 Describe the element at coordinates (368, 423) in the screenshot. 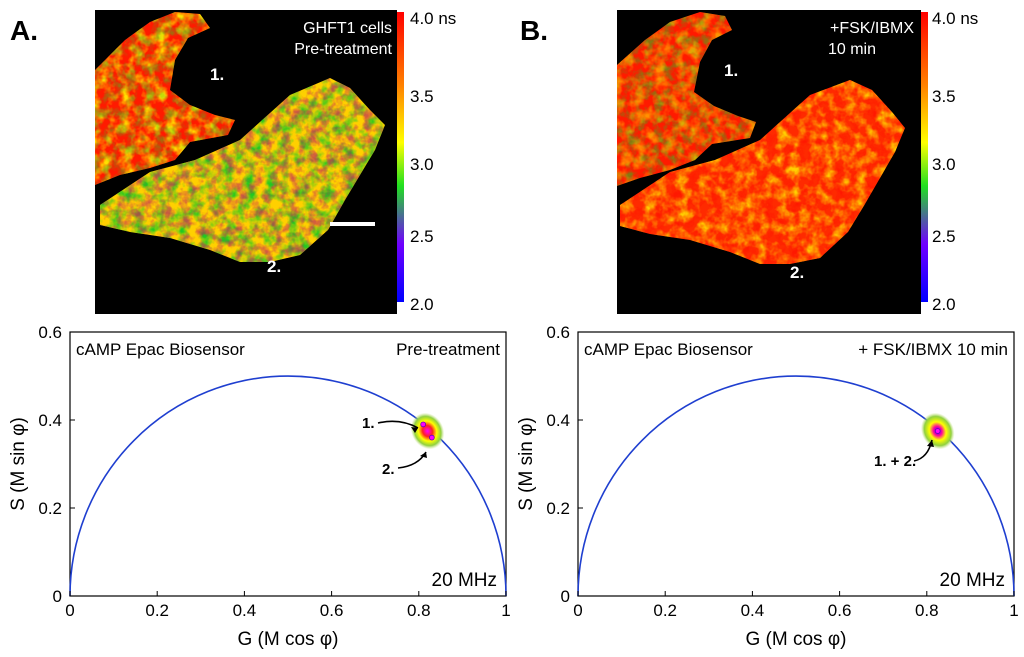

I see `cluster-annotation: 1.` at that location.